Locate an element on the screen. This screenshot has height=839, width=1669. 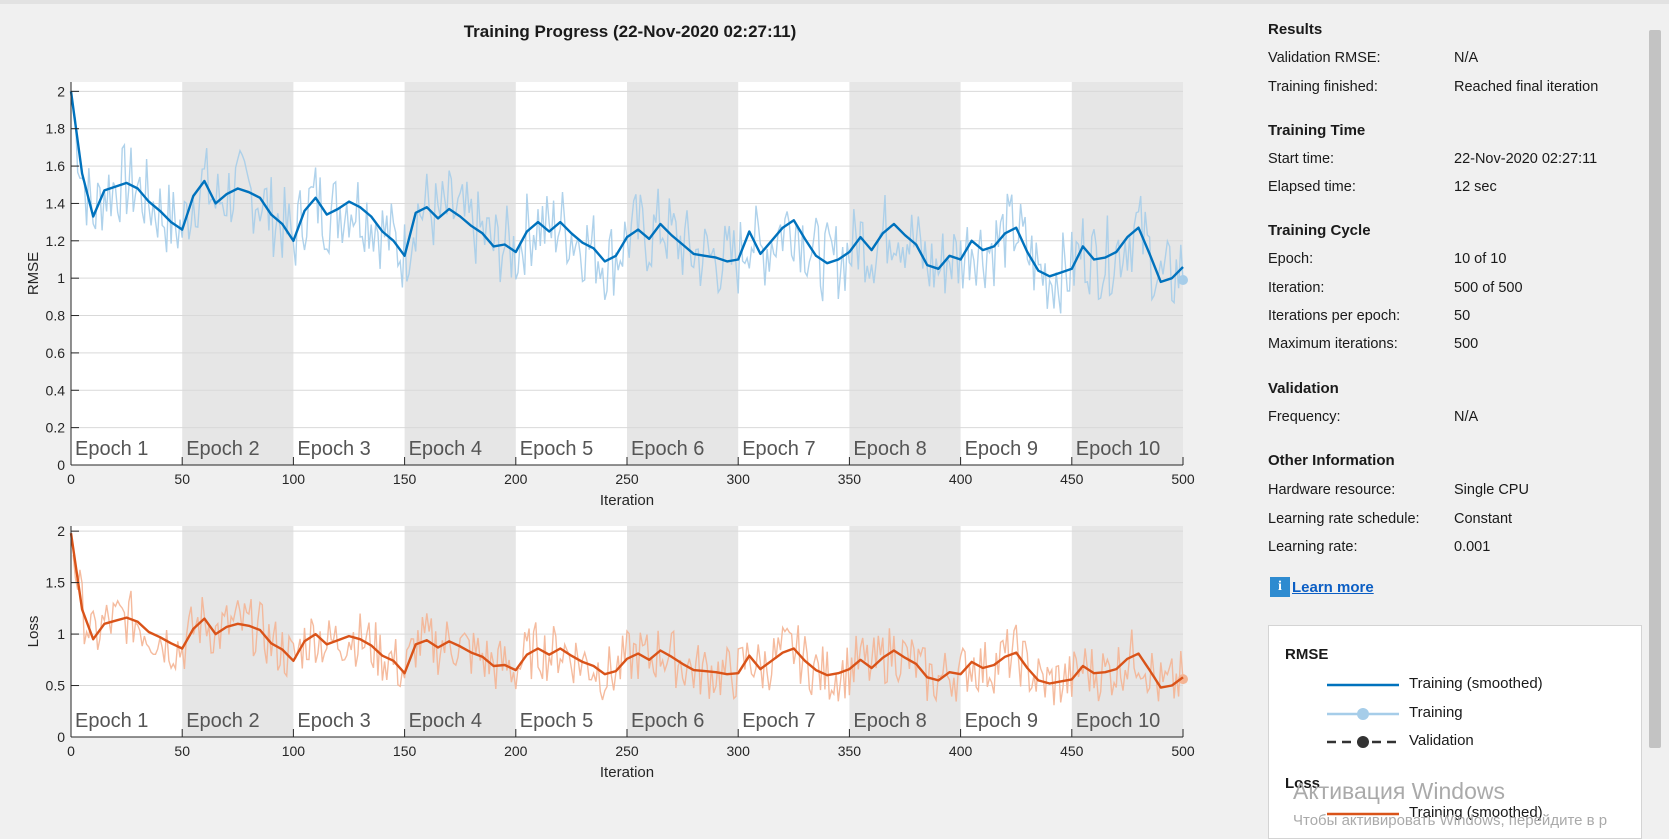
learn-more: i Learn more is located at coordinates (1322, 587).